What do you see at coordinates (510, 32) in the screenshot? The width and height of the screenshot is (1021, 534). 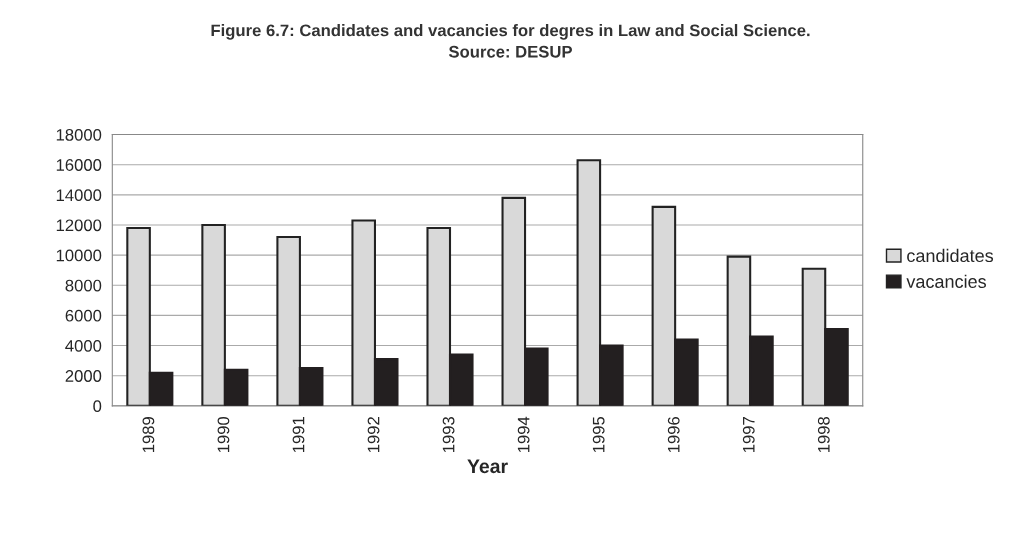 I see `chart-title: Figure 6.7: Candidates and vacancies for degres in Law and Social Science.` at bounding box center [510, 32].